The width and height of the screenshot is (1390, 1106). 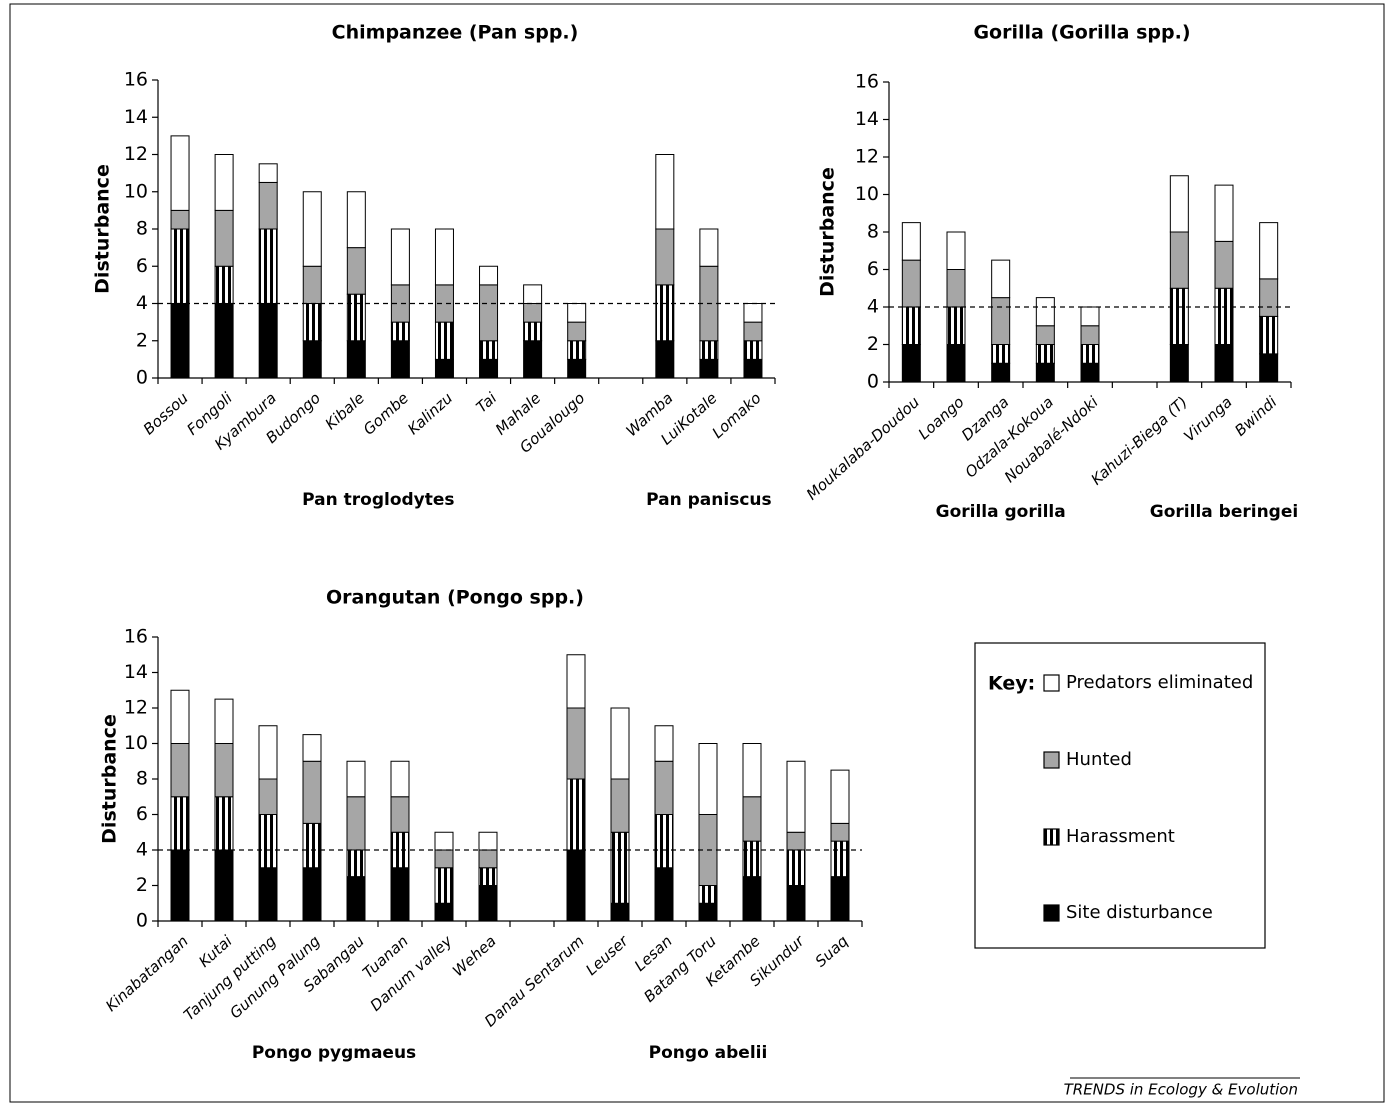 What do you see at coordinates (1207, 419) in the screenshot?
I see `x-tick-label: Virunga` at bounding box center [1207, 419].